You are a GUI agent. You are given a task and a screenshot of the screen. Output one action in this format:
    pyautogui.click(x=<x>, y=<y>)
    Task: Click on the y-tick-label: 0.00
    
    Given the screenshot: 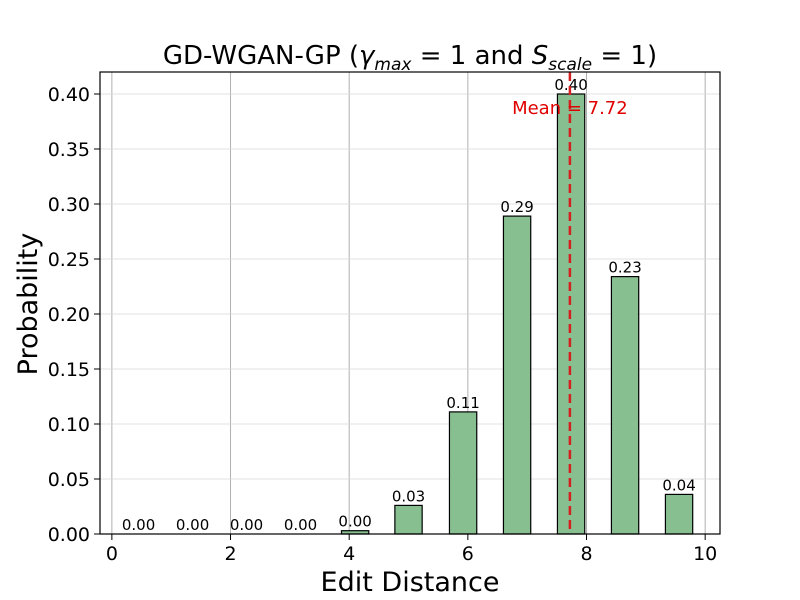 What is the action you would take?
    pyautogui.click(x=69, y=535)
    